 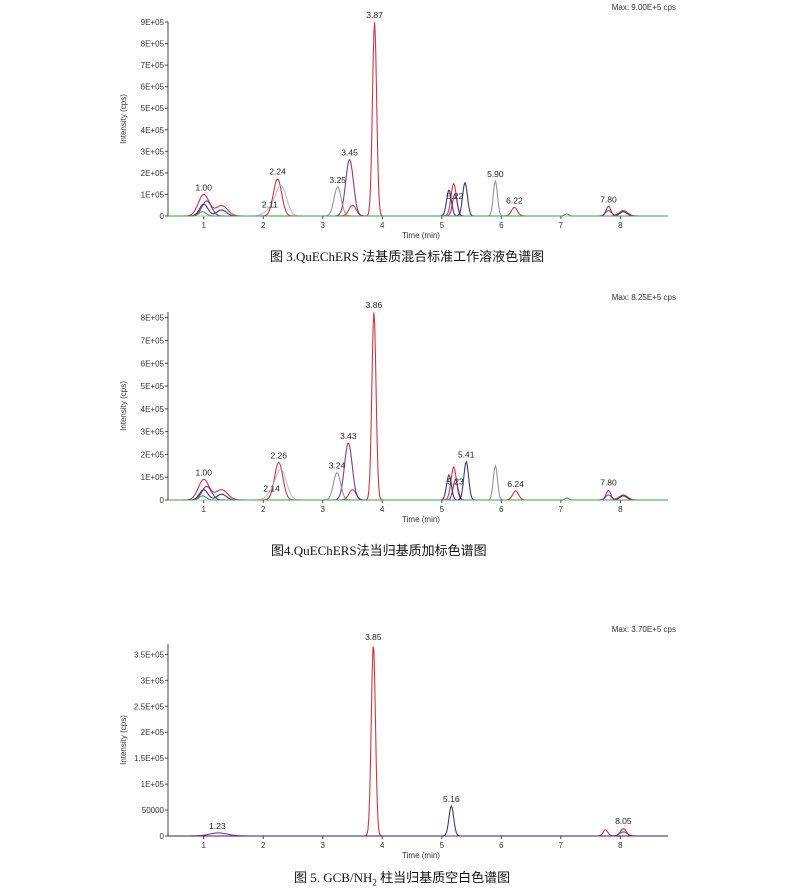 I want to click on peak-label: 5.22, so click(x=455, y=196).